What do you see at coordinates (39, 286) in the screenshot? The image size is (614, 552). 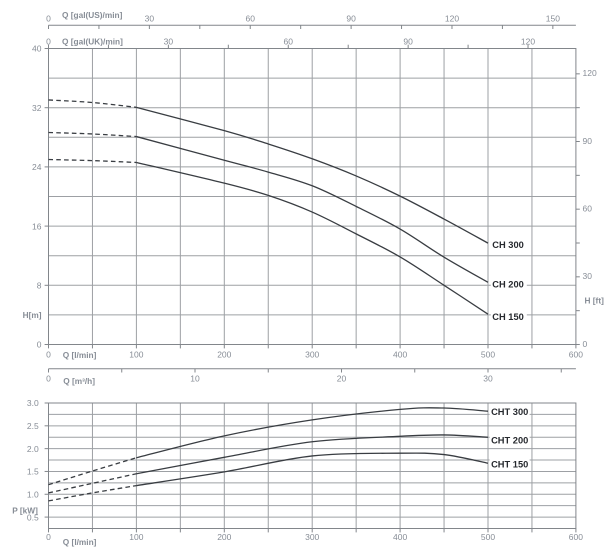 I see `svg-text: 8` at bounding box center [39, 286].